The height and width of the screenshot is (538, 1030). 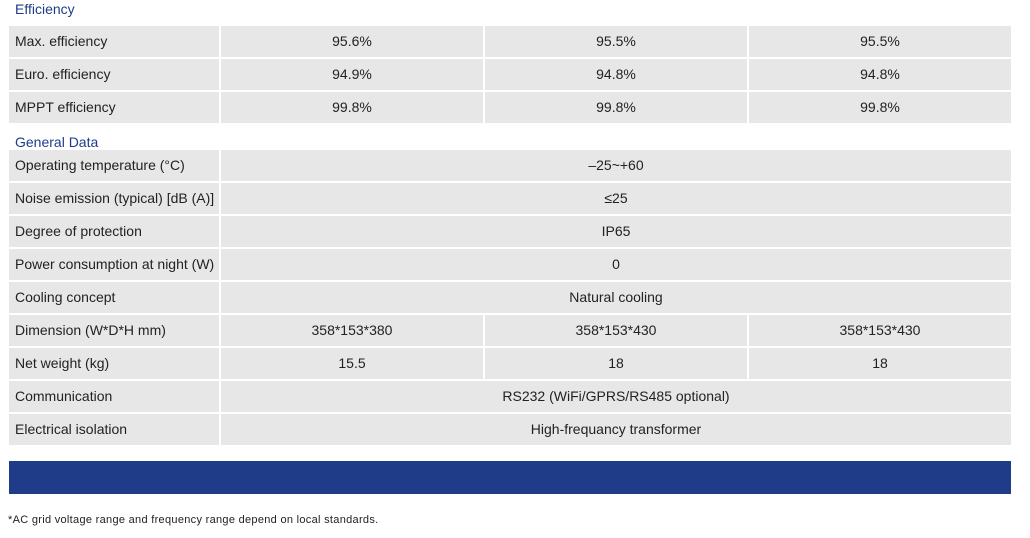 I want to click on cell: 94.9%, so click(x=352, y=74).